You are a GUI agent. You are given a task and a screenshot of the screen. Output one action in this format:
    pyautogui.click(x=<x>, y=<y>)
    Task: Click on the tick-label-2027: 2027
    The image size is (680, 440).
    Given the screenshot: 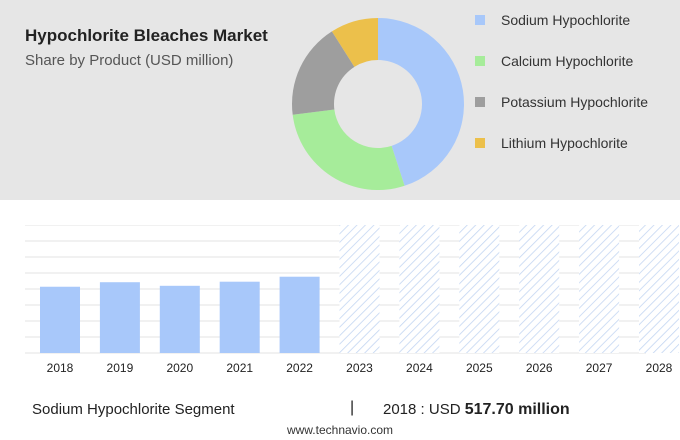 What is the action you would take?
    pyautogui.click(x=599, y=368)
    